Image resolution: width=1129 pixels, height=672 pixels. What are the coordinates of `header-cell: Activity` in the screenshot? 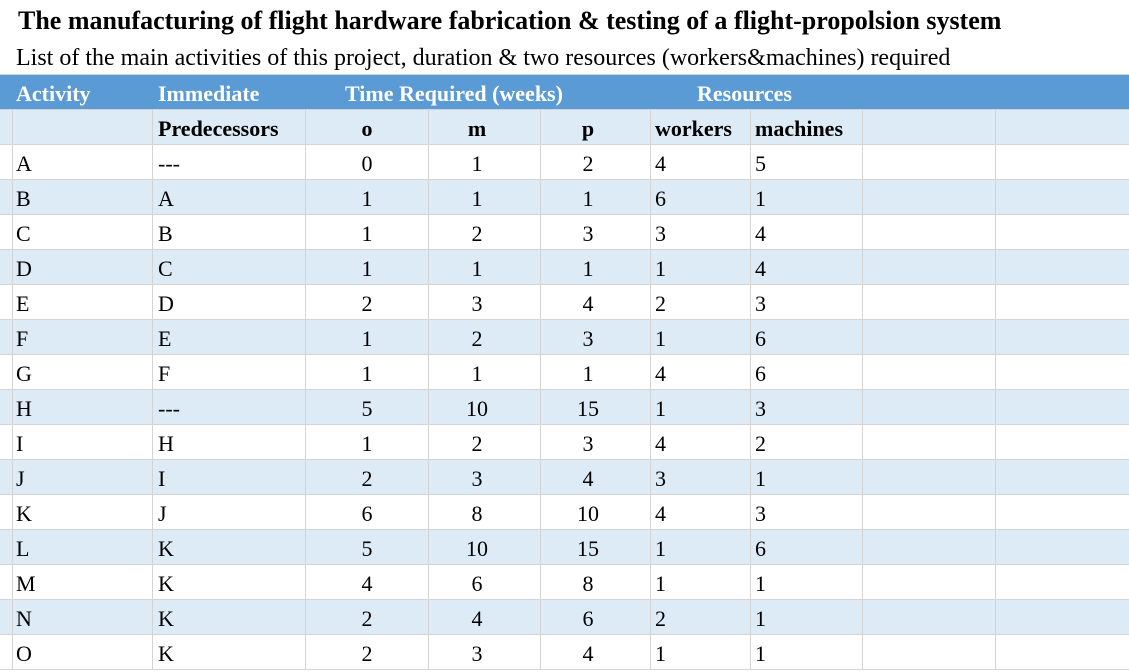 It's located at (53, 93).